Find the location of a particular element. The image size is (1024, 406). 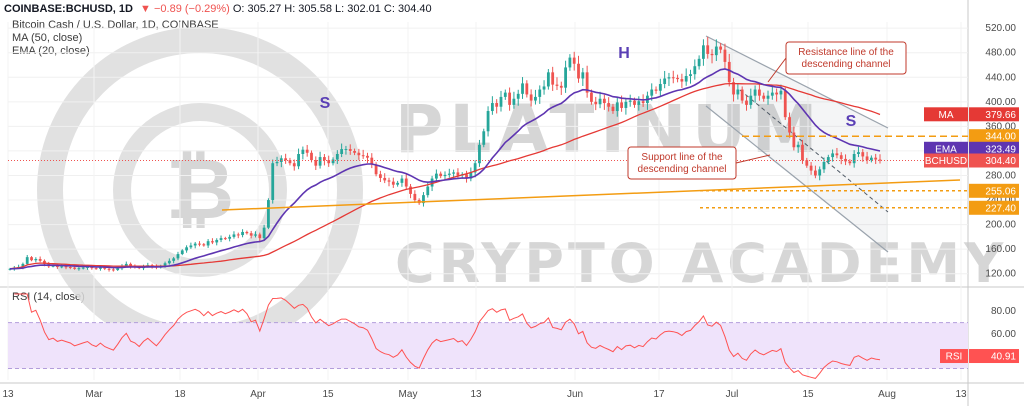

time-tick-label: Apr is located at coordinates (258, 394).